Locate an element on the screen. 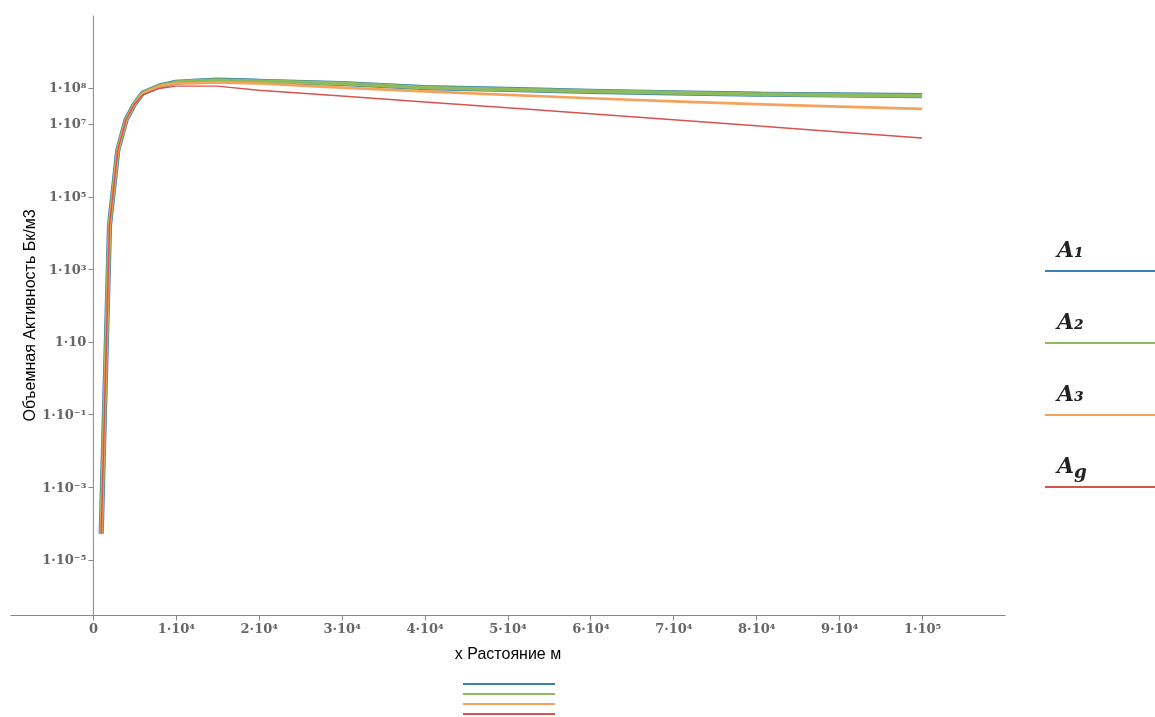 The height and width of the screenshot is (717, 1155). x-axis-title: x Растояние м is located at coordinates (508, 653).